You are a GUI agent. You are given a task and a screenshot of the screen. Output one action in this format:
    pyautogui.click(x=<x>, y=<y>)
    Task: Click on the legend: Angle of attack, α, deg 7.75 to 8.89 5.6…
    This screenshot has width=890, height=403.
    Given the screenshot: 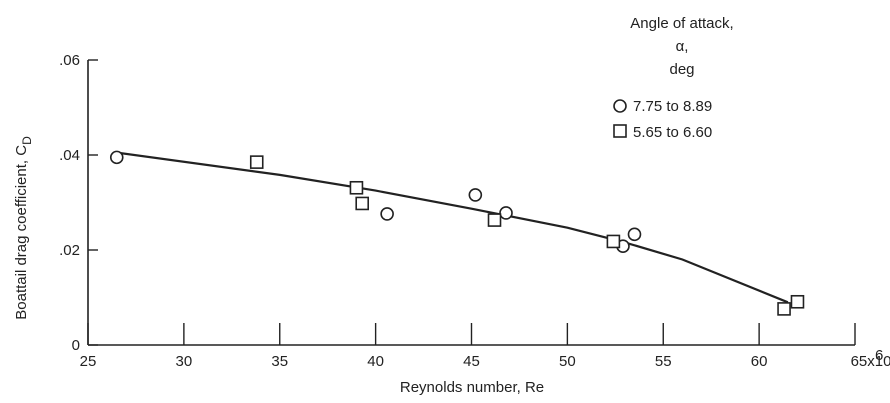 What is the action you would take?
    pyautogui.click(x=673, y=78)
    